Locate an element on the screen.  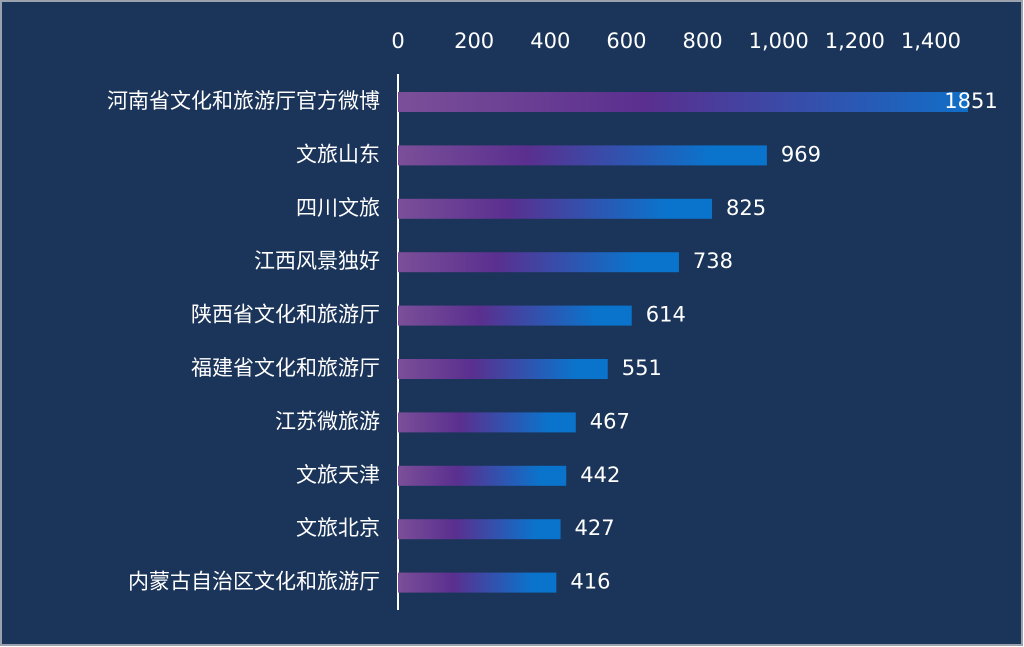
value-label: 969 is located at coordinates (801, 154).